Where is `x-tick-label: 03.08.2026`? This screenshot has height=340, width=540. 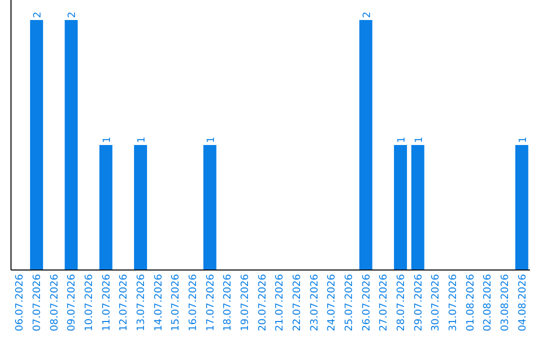
x-tick-label: 03.08.2026 is located at coordinates (505, 303).